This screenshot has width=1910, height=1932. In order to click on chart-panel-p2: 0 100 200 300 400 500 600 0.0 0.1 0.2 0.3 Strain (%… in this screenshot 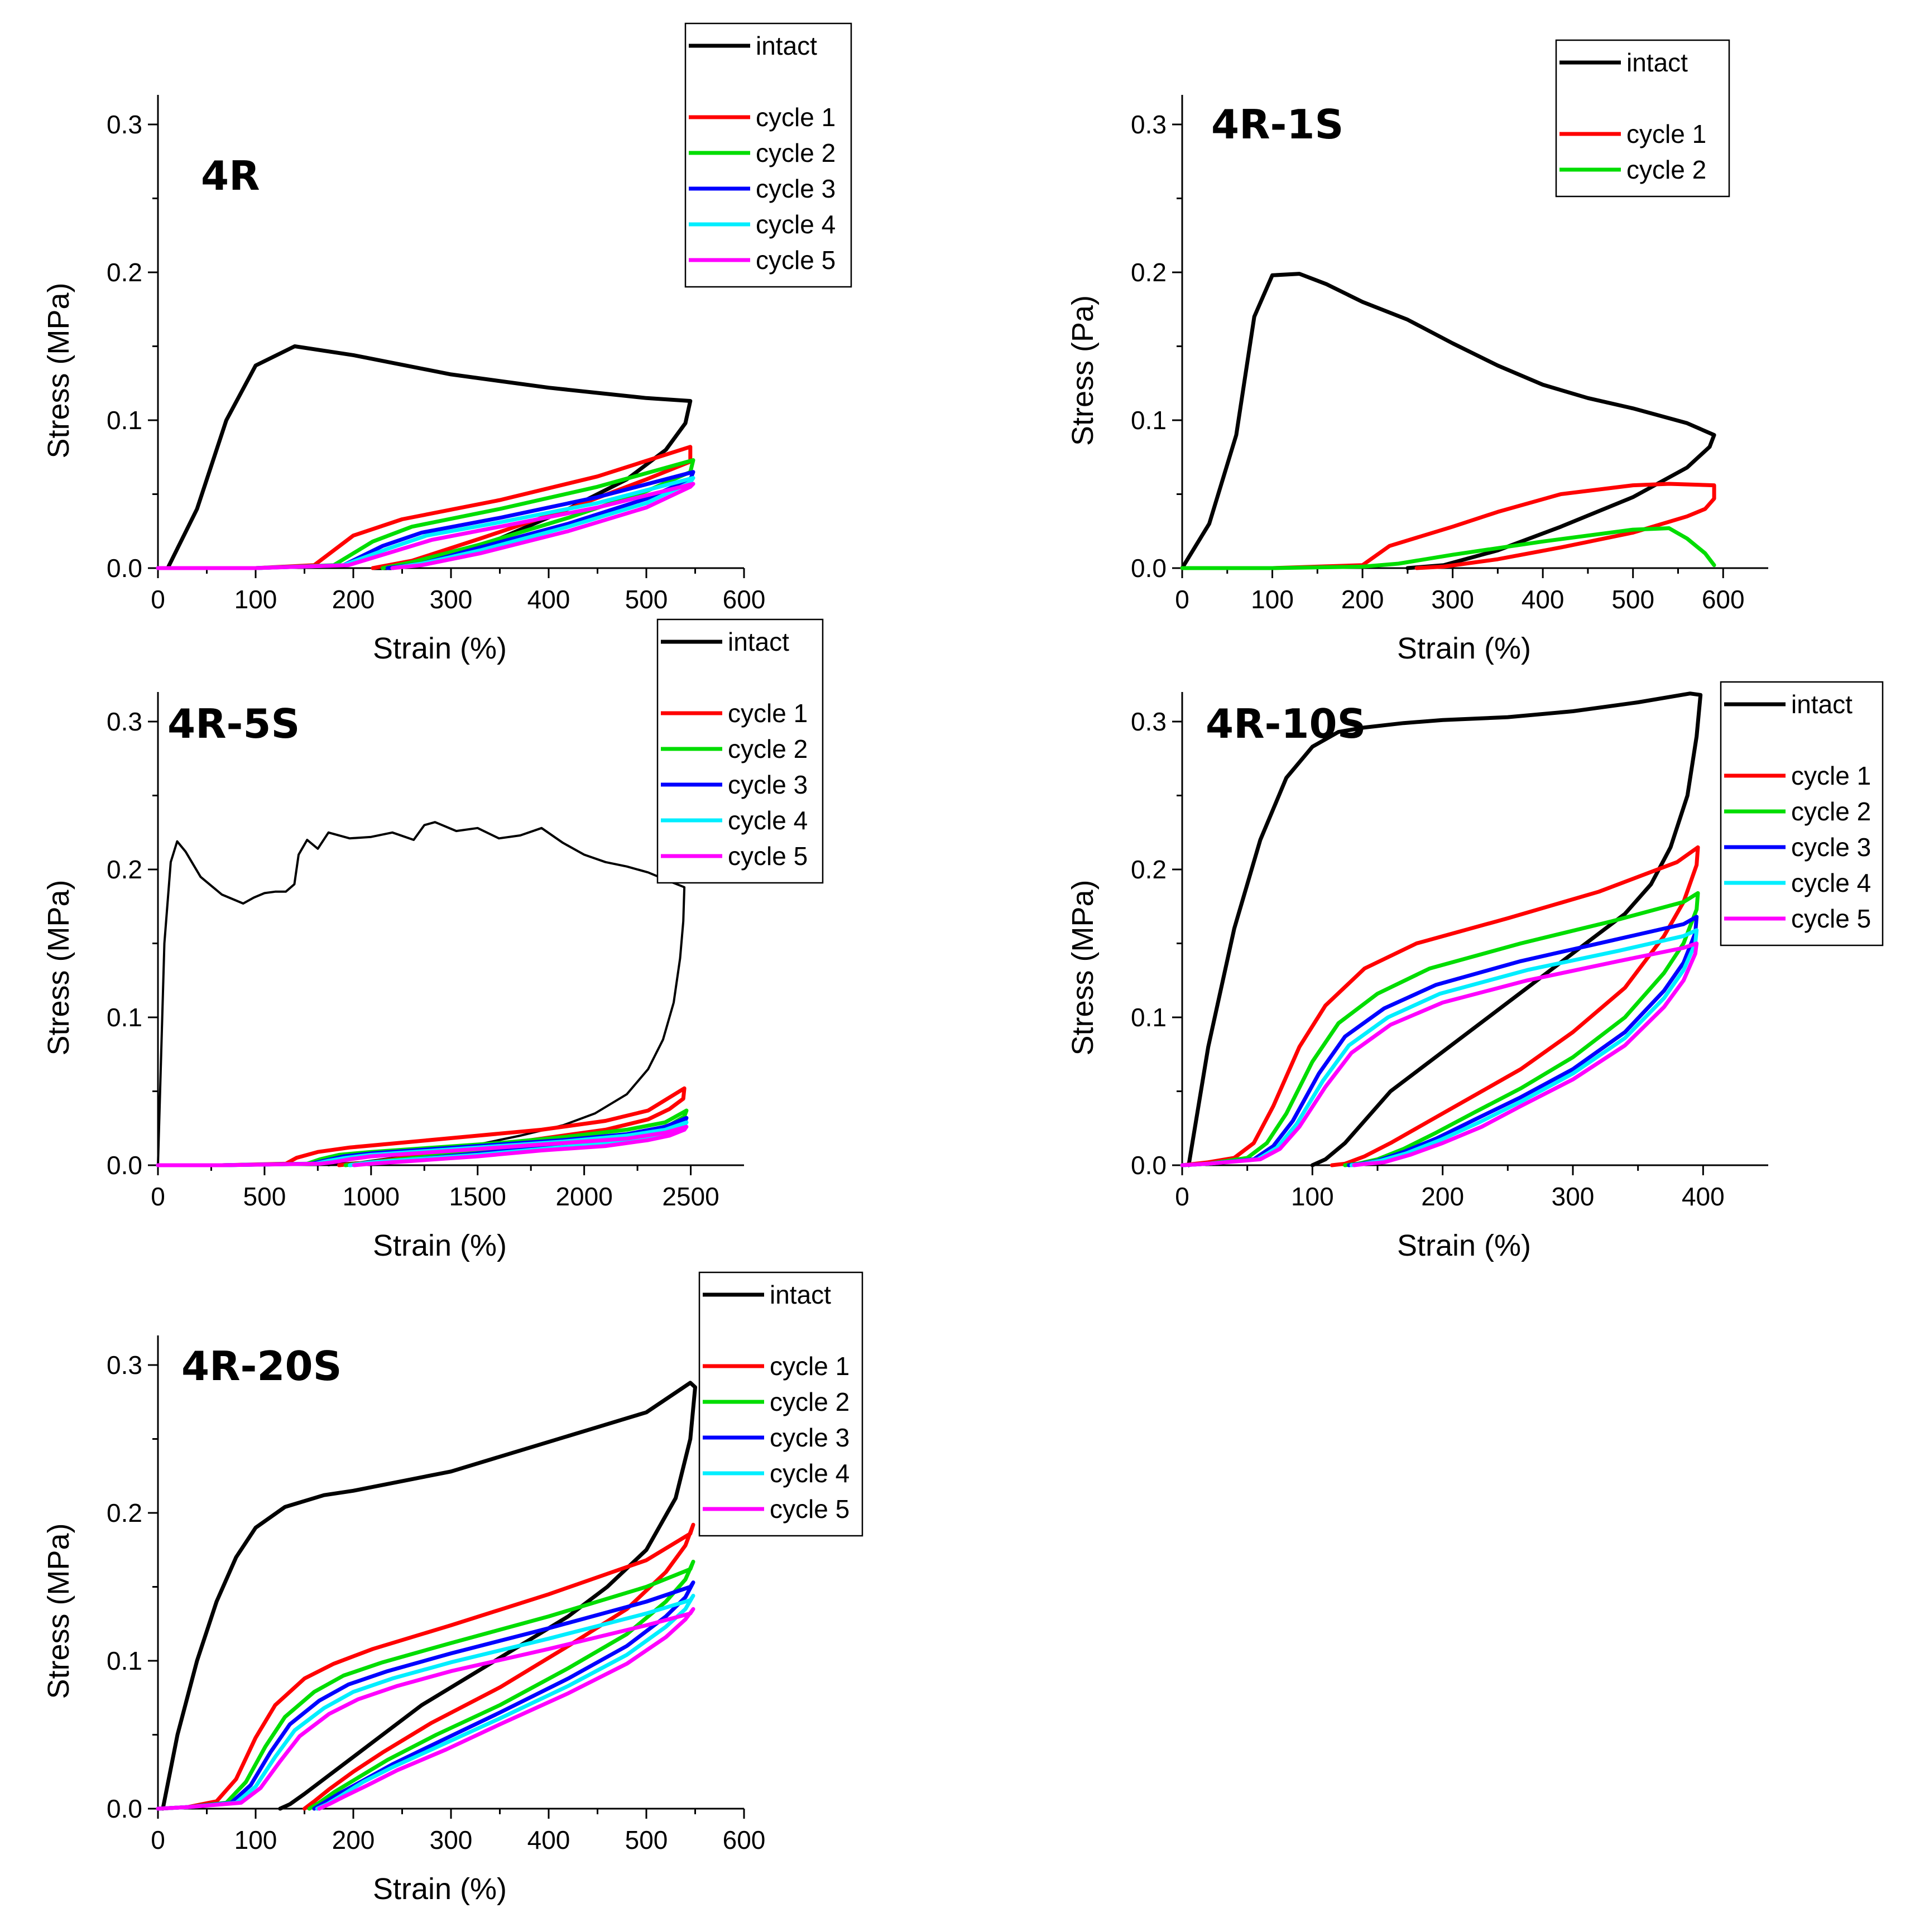, I will do `click(1417, 352)`.